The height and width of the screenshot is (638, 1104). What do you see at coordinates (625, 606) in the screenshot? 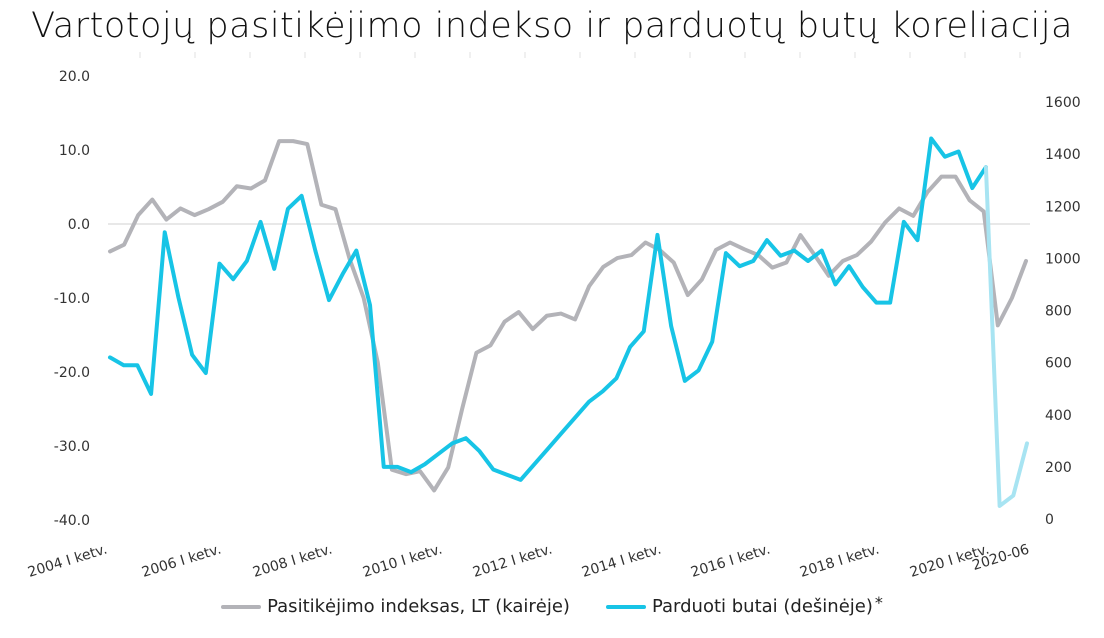
I see `legend-swatch-apartments-sold` at bounding box center [625, 606].